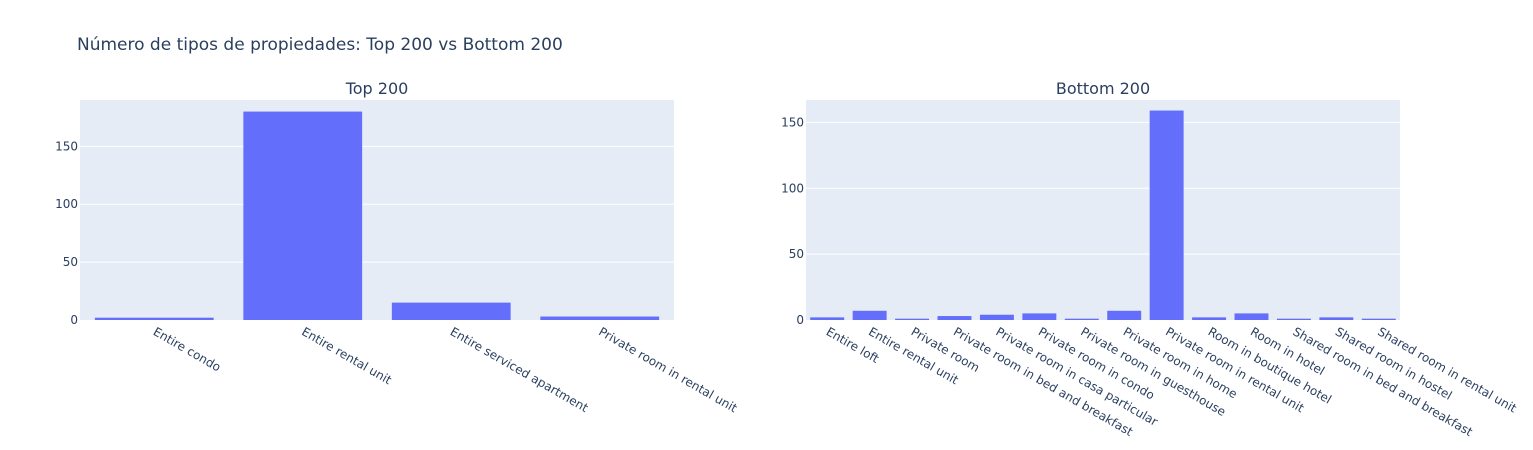 The height and width of the screenshot is (450, 1533). Describe the element at coordinates (187, 349) in the screenshot. I see `x-tick-label: Entire condo` at that location.